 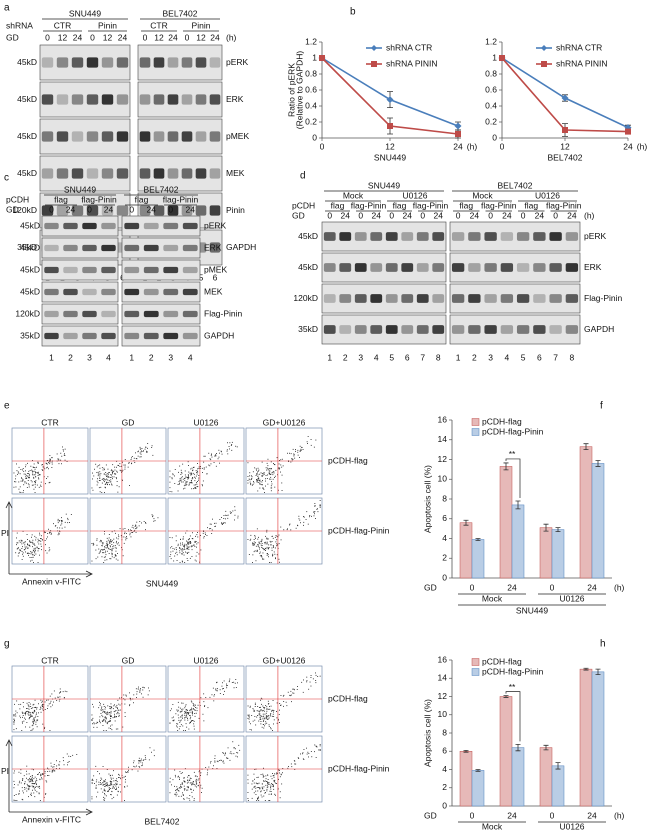 What do you see at coordinates (49, 660) in the screenshot?
I see `flow-column-label: CTR` at bounding box center [49, 660].